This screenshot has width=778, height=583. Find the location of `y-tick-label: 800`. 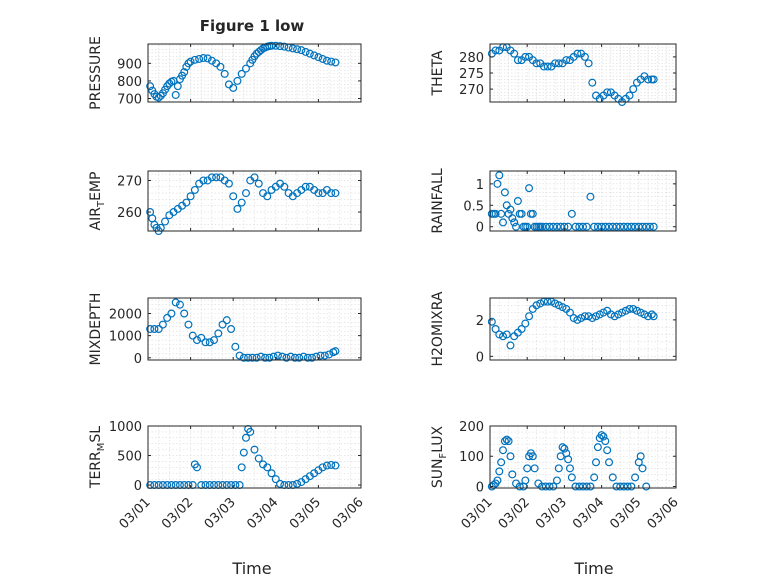

y-tick-label: 800 is located at coordinates (129, 82).